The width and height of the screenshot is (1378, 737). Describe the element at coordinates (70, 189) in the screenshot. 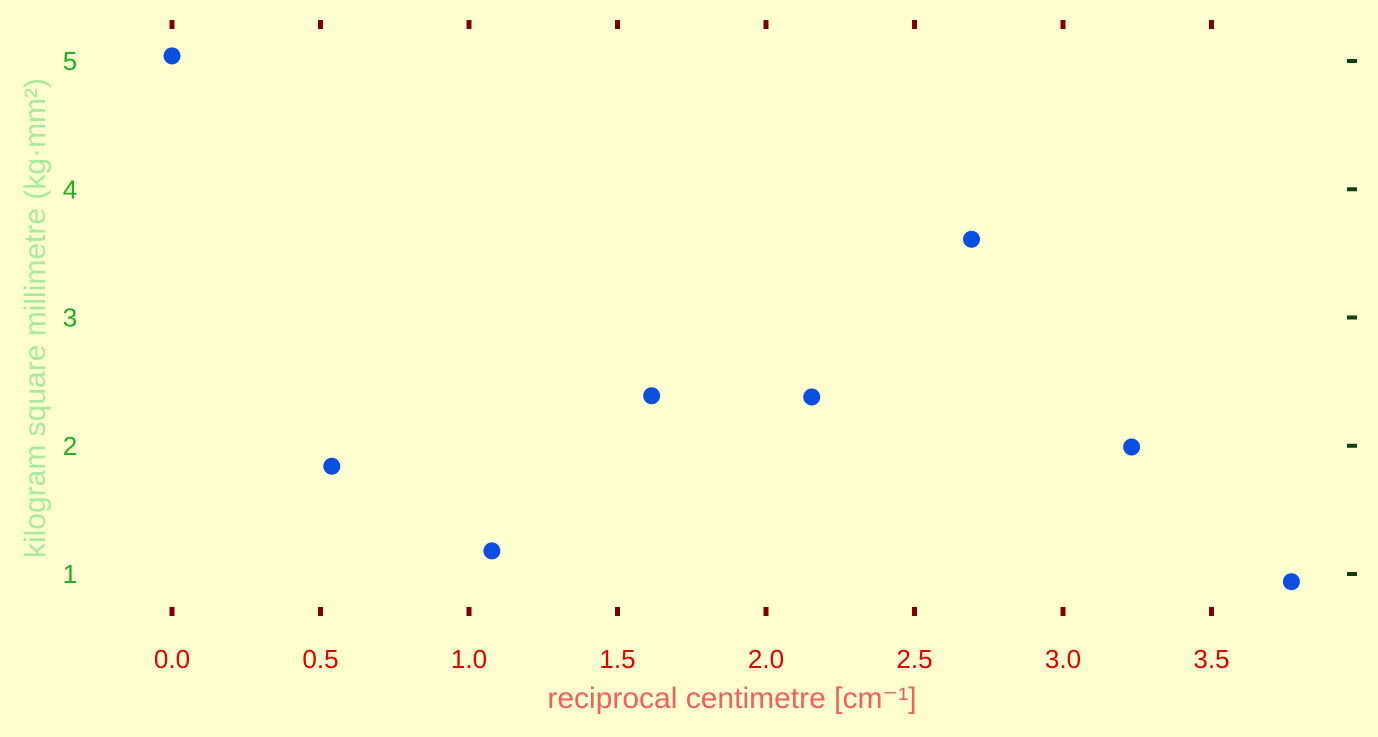

I see `y-tick-label: 4` at that location.